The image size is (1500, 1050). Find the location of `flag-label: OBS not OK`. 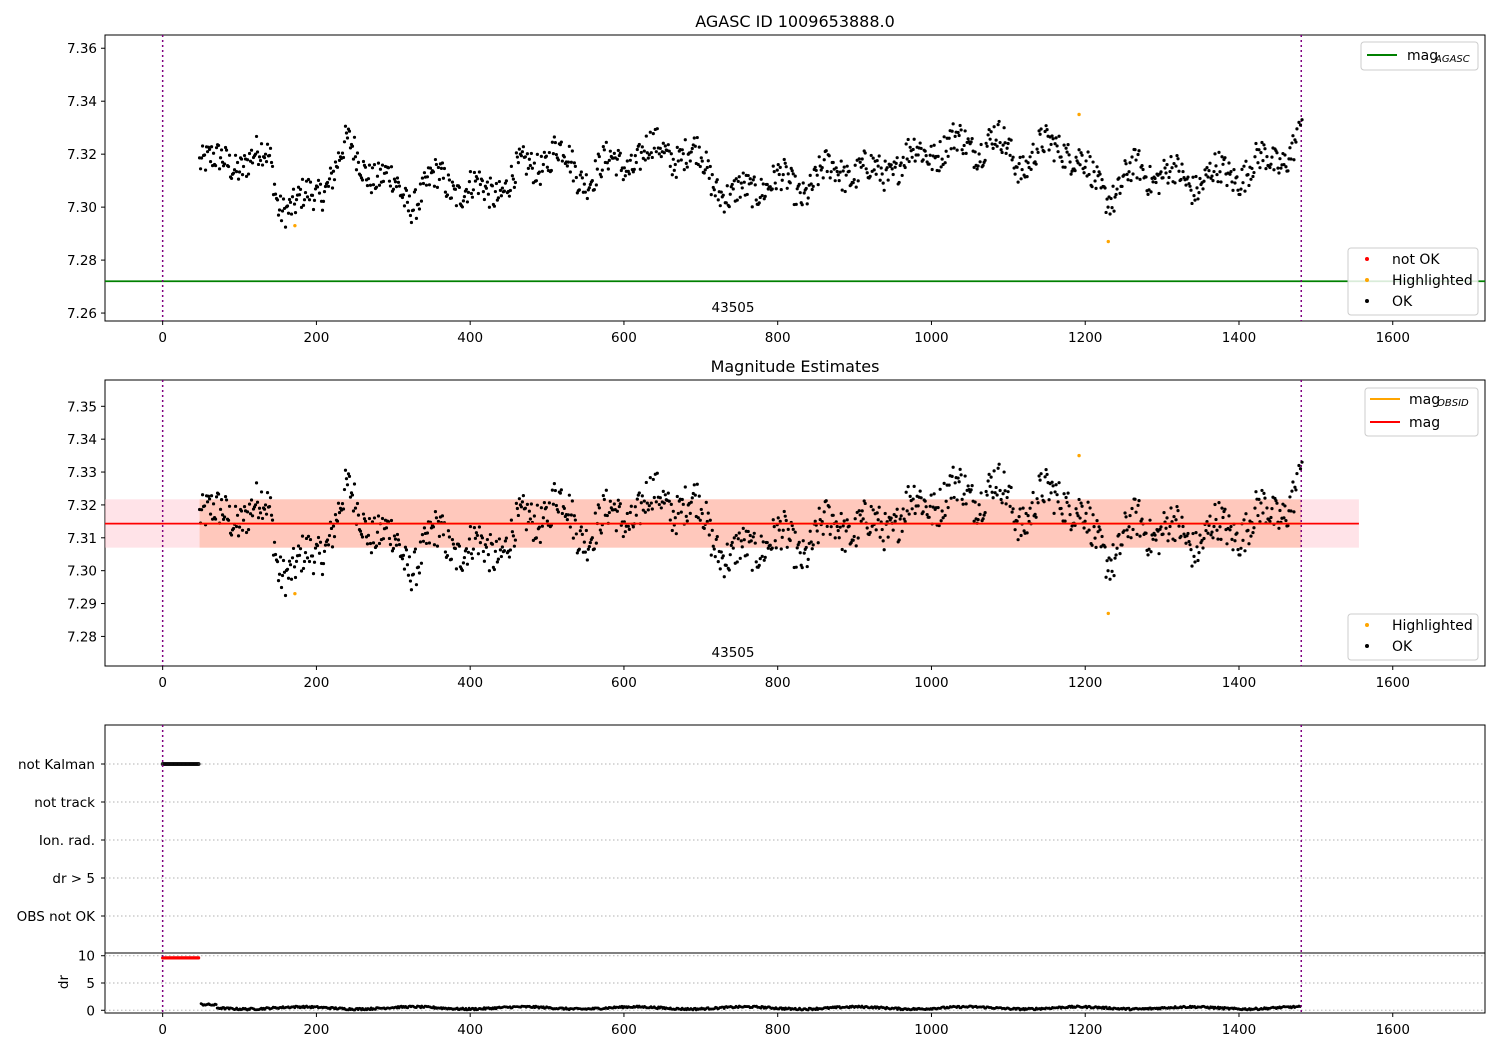

flag-label: OBS not OK is located at coordinates (57, 917).